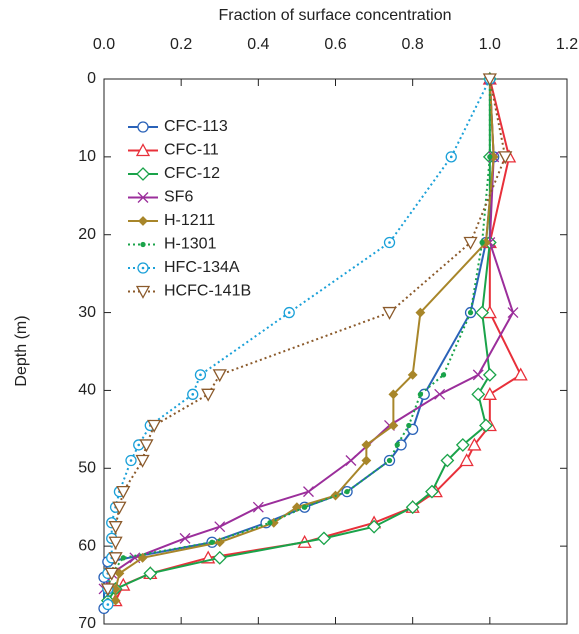 Image resolution: width=579 pixels, height=634 pixels. Describe the element at coordinates (258, 44) in the screenshot. I see `x-tick-label: 0.4` at that location.